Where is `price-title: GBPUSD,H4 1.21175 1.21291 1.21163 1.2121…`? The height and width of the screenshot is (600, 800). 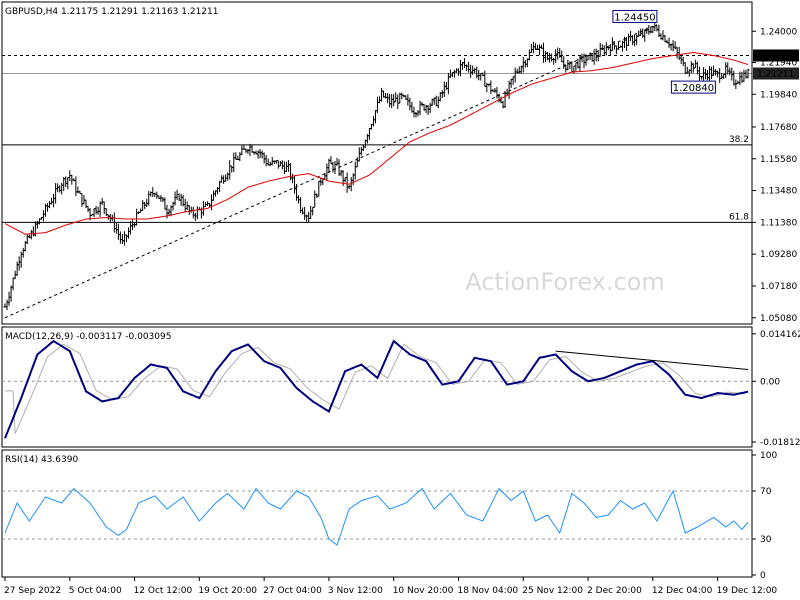
price-title: GBPUSD,H4 1.21175 1.21291 1.21163 1.2121… is located at coordinates (111, 12).